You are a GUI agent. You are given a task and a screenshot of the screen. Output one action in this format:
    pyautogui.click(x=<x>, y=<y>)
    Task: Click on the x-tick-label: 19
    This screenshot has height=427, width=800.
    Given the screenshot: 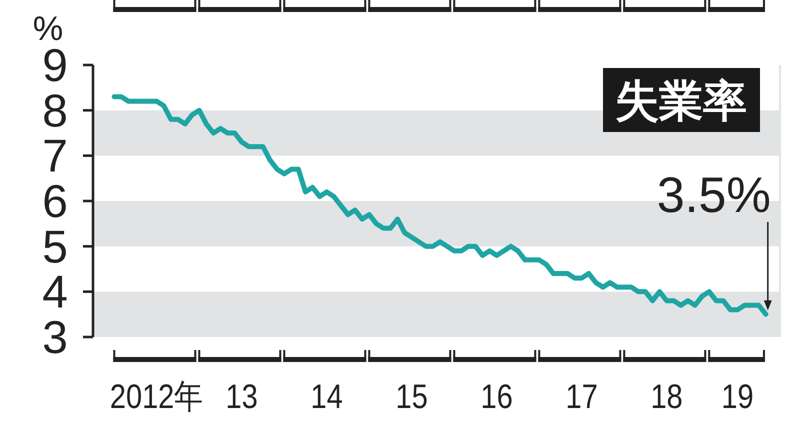 What is the action you would take?
    pyautogui.click(x=737, y=396)
    